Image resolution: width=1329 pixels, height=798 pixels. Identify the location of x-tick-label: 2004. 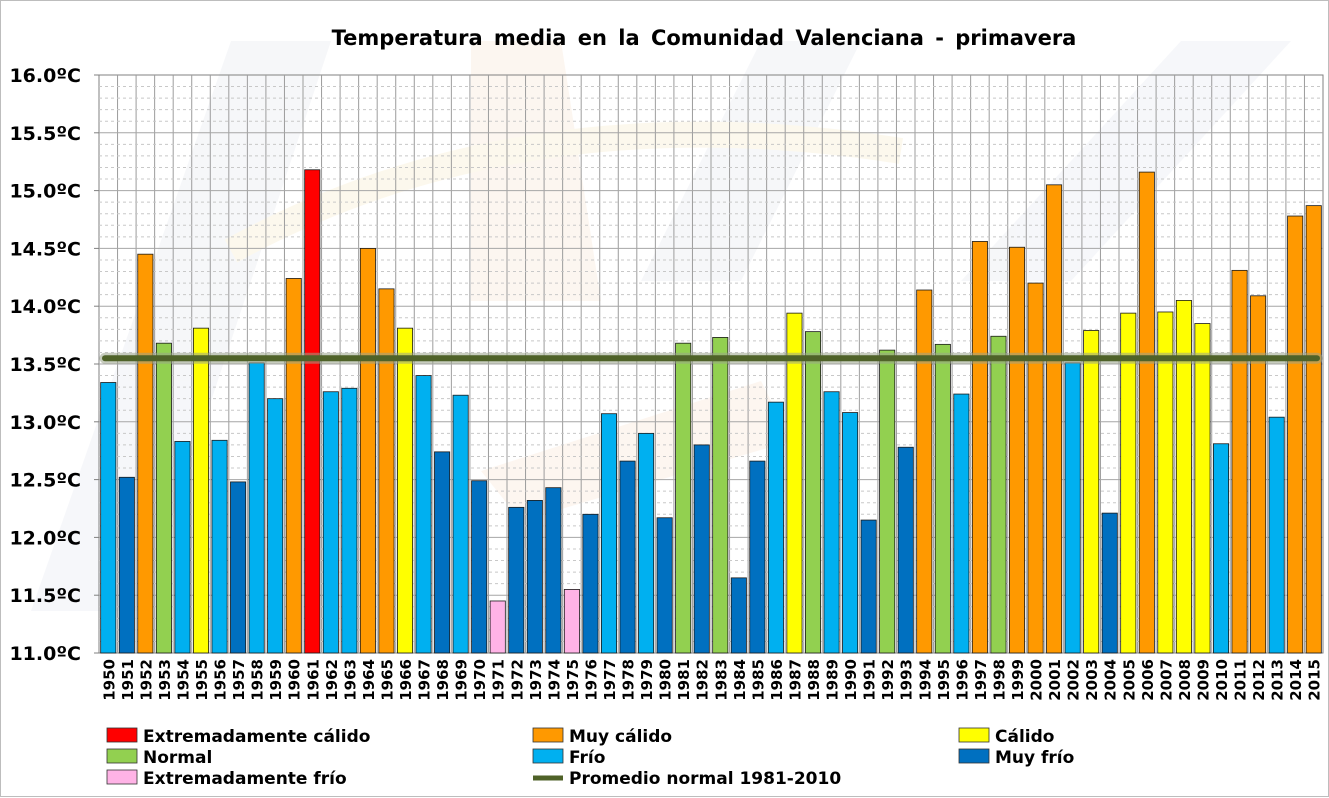
(1111, 680).